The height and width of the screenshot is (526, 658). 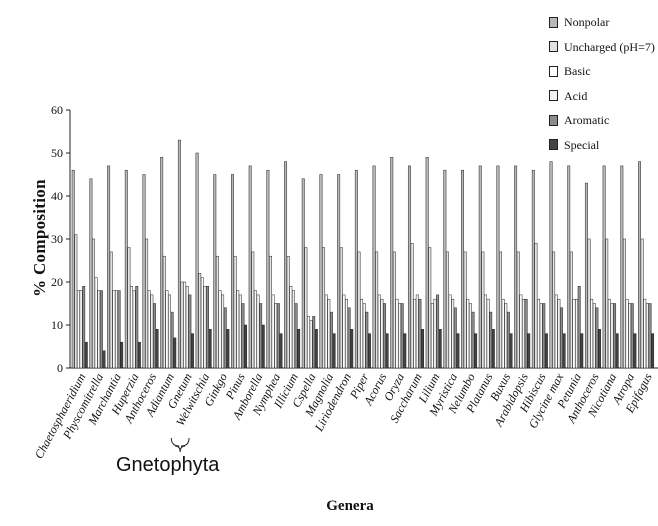 I want to click on y-axis-label: % Composition, so click(x=39, y=238).